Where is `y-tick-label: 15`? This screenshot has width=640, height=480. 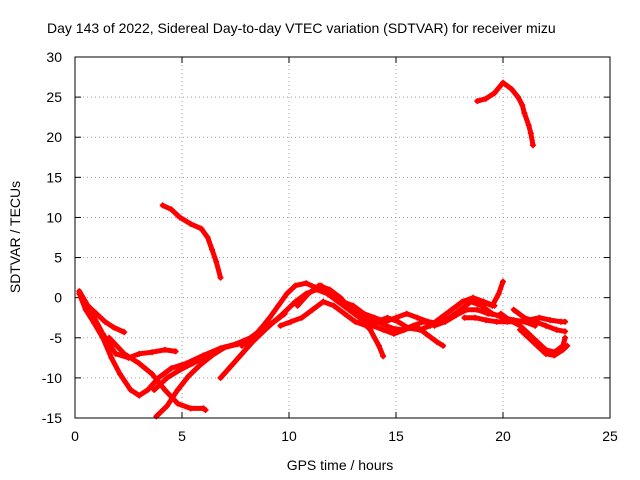 y-tick-label: 15 is located at coordinates (54, 177).